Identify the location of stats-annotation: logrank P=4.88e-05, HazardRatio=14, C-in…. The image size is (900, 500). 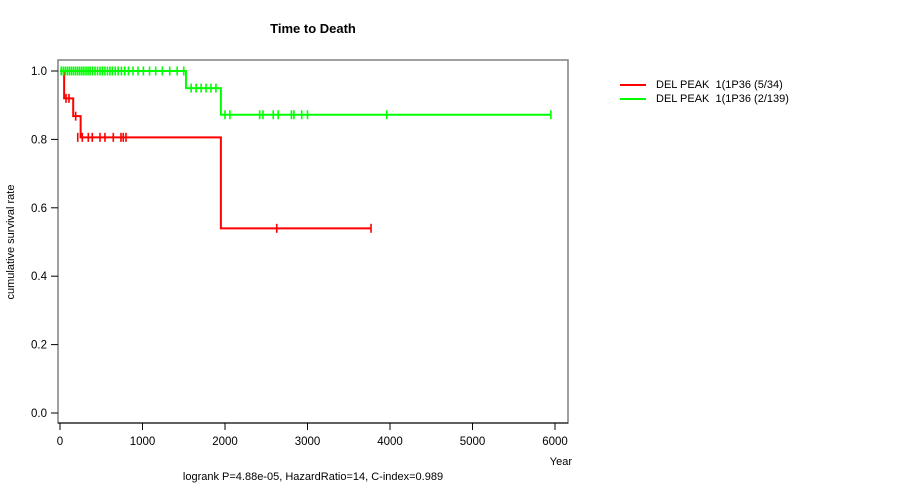
(313, 477).